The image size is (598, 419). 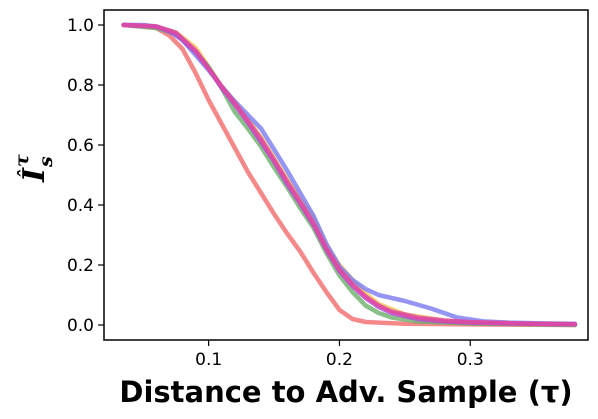 What do you see at coordinates (46, 162) in the screenshot?
I see `y-axis-title-sub: s` at bounding box center [46, 162].